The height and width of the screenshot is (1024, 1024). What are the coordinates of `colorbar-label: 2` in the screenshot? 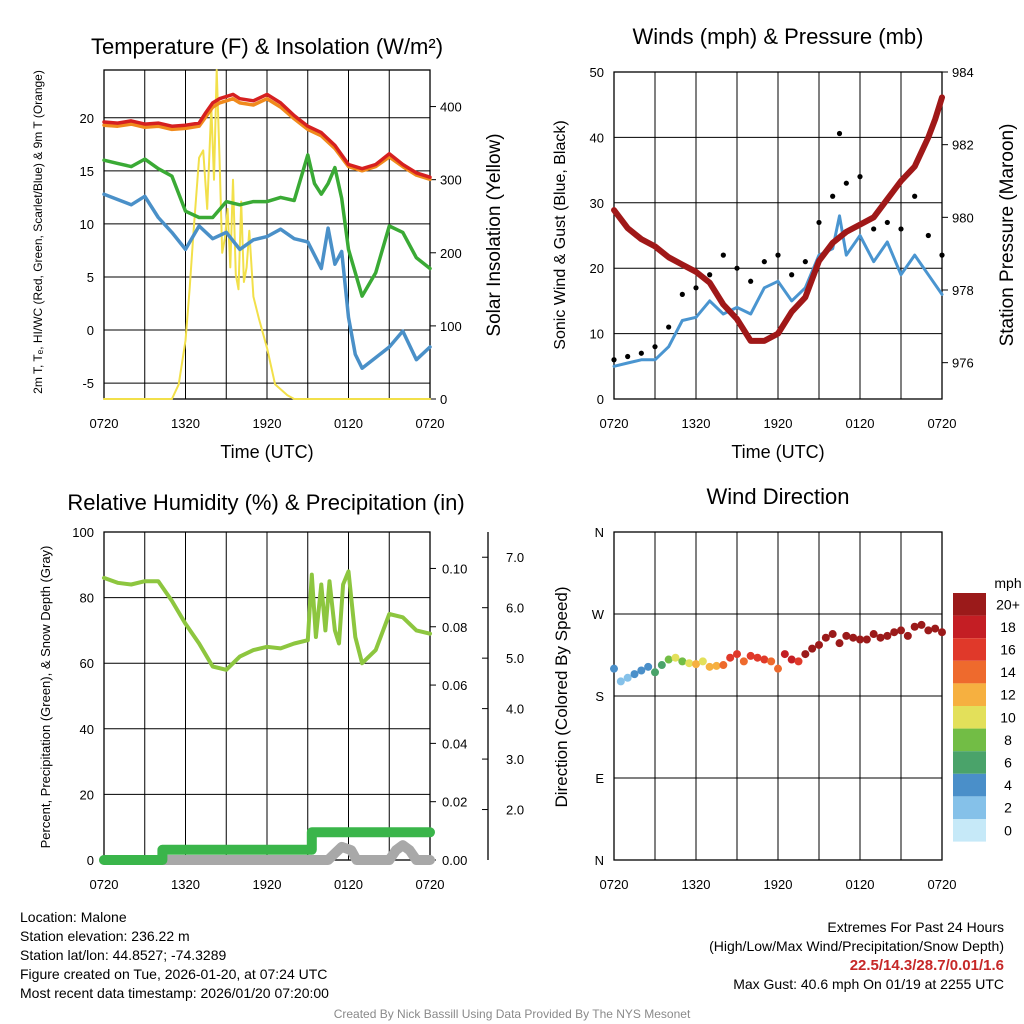 It's located at (1008, 808).